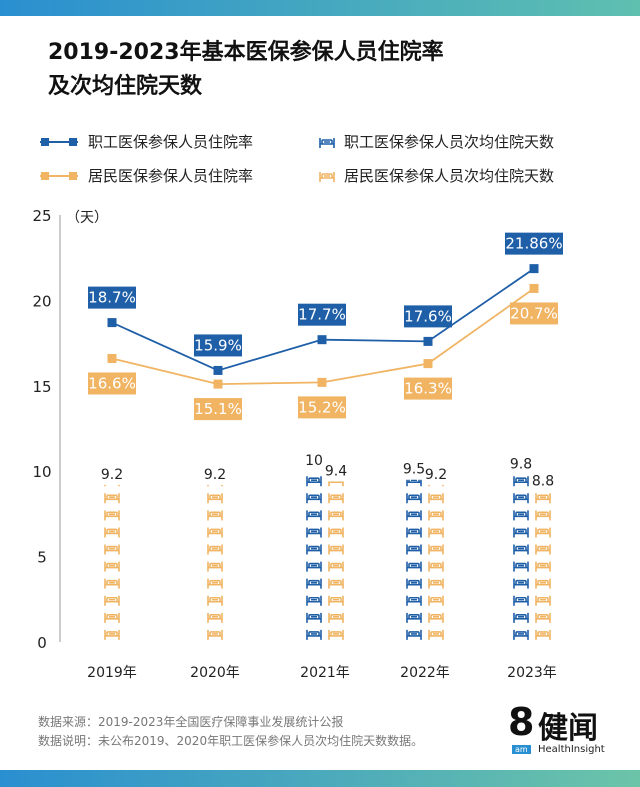 The image size is (640, 787). I want to click on data-label: 17.6%, so click(428, 316).